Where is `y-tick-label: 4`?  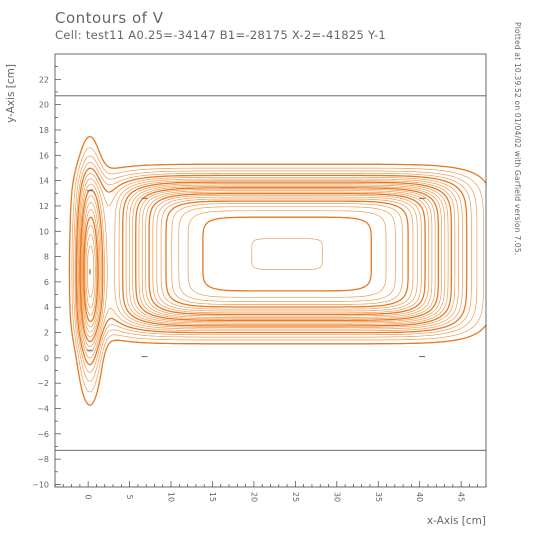 y-tick-label: 4 is located at coordinates (46, 307).